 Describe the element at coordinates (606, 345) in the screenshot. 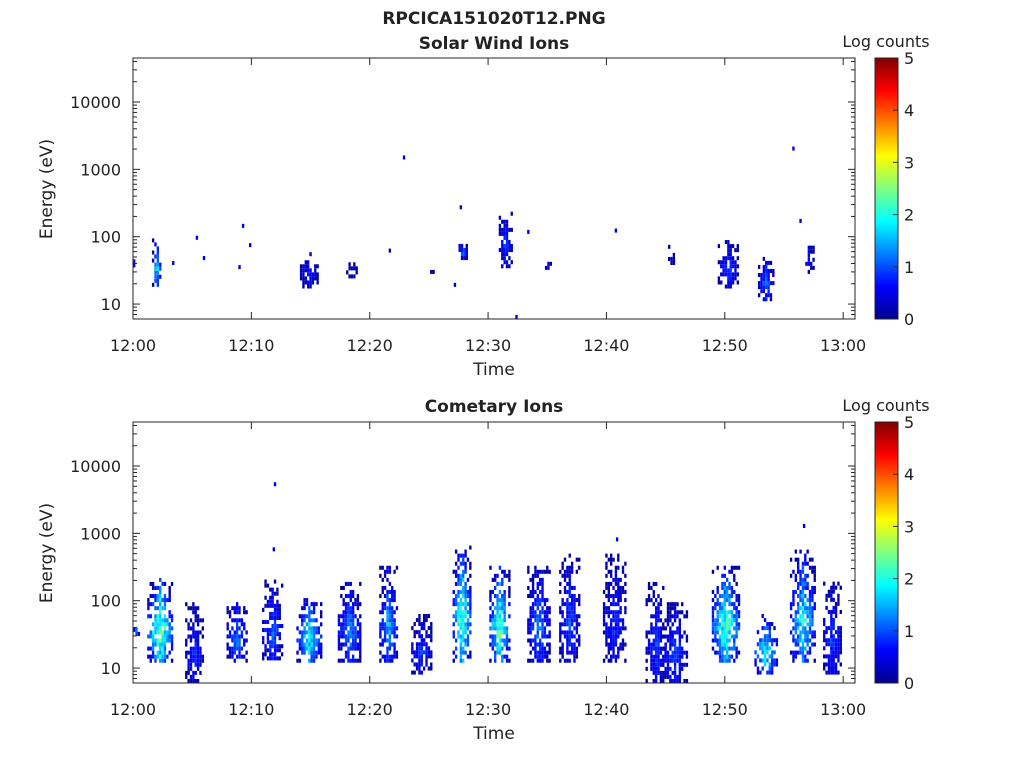

I see `x-tick-label: 12:40` at that location.